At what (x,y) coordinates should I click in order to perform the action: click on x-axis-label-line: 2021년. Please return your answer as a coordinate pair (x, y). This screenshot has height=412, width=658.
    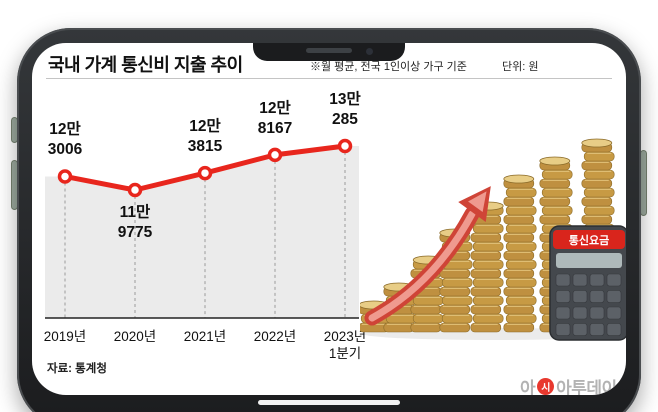
    Looking at the image, I should click on (205, 336).